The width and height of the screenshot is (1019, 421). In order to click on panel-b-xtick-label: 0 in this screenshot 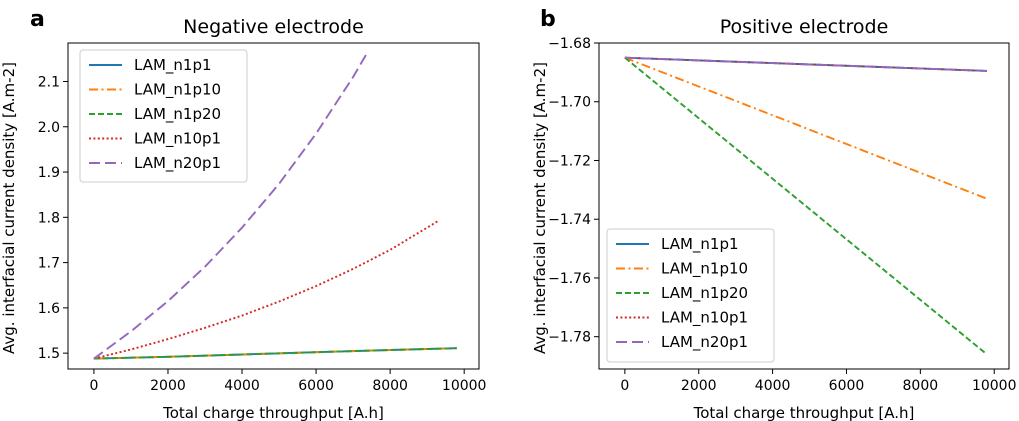, I will do `click(624, 386)`.